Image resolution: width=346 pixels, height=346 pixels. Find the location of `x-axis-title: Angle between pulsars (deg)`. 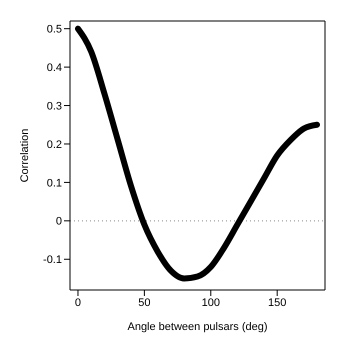

x-axis-title: Angle between pulsars (deg) is located at coordinates (197, 327).